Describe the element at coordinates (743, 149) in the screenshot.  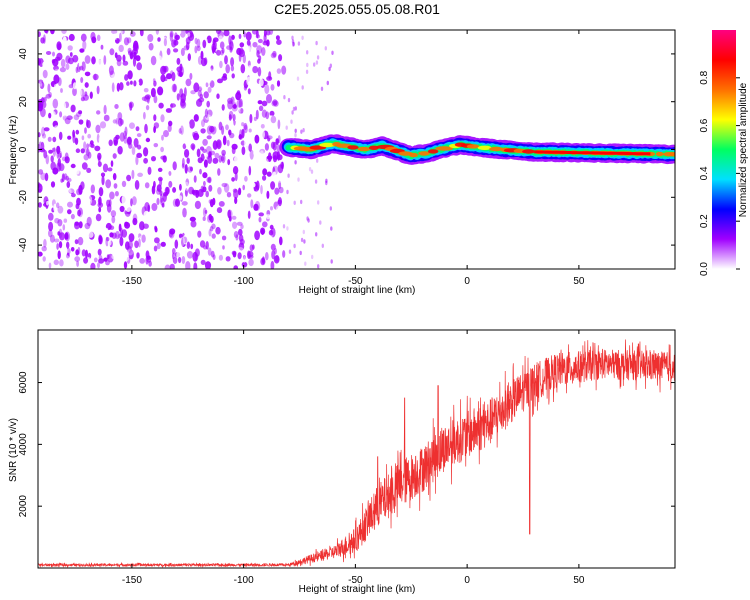
I see `colorbar-label: Normalized spectral amplitude` at that location.